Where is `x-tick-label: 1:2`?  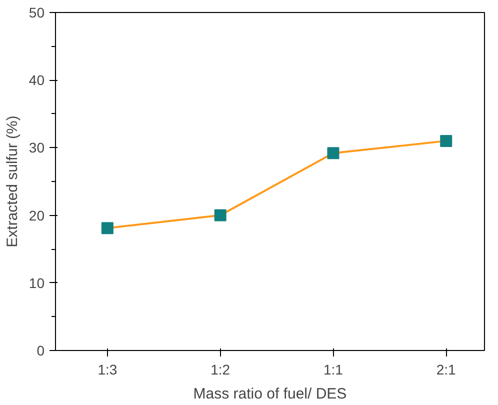 x-tick-label: 1:2 is located at coordinates (220, 370).